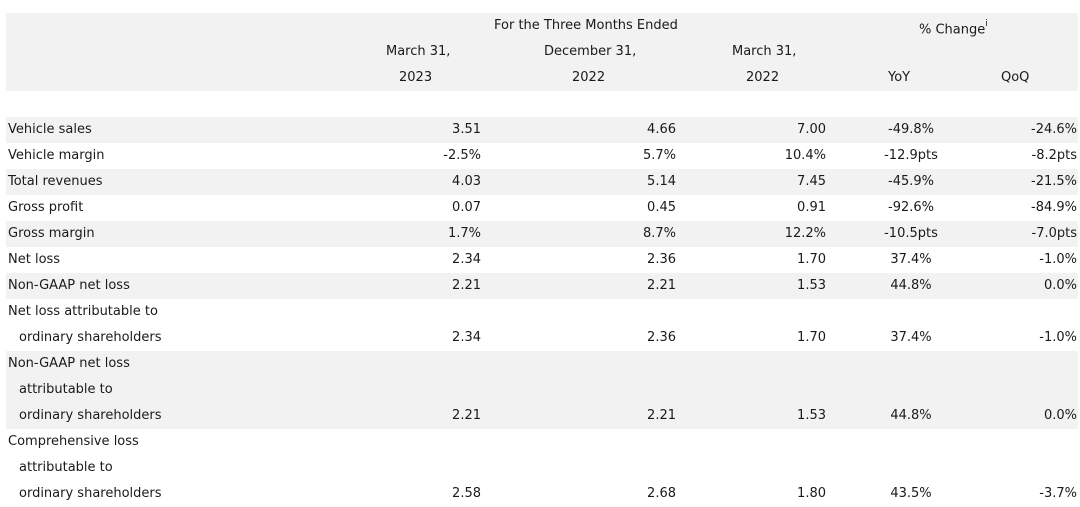 The width and height of the screenshot is (1080, 507). Describe the element at coordinates (542, 130) in the screenshot. I see `table-row: Vehicle sales 3.51 4.66 7.00 -49.8% -24.6%` at that location.